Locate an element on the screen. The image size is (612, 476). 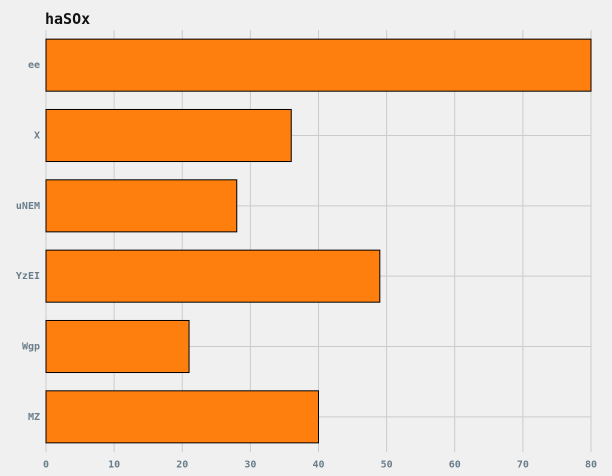
y-tick-label: X is located at coordinates (37, 136).